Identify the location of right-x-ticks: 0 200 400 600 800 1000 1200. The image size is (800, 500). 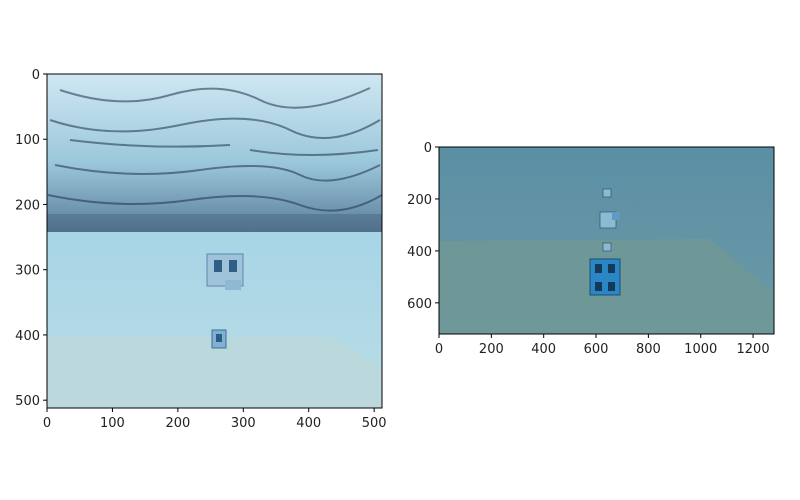
(602, 345).